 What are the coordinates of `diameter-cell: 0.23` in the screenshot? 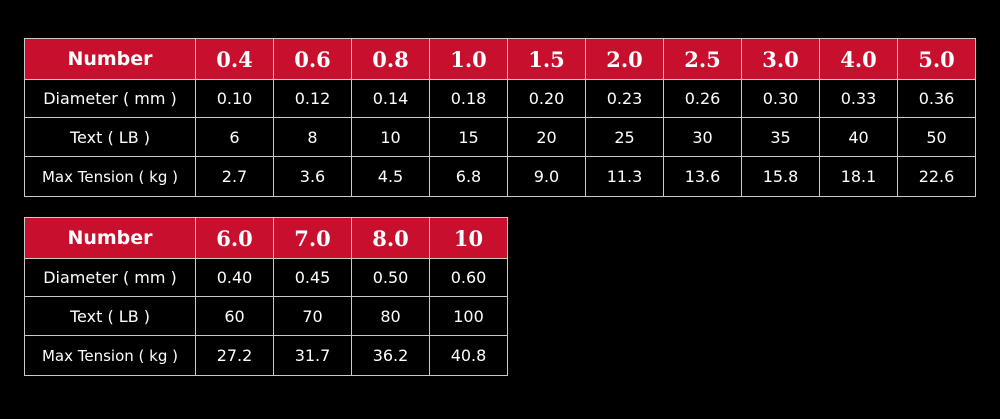 It's located at (624, 98).